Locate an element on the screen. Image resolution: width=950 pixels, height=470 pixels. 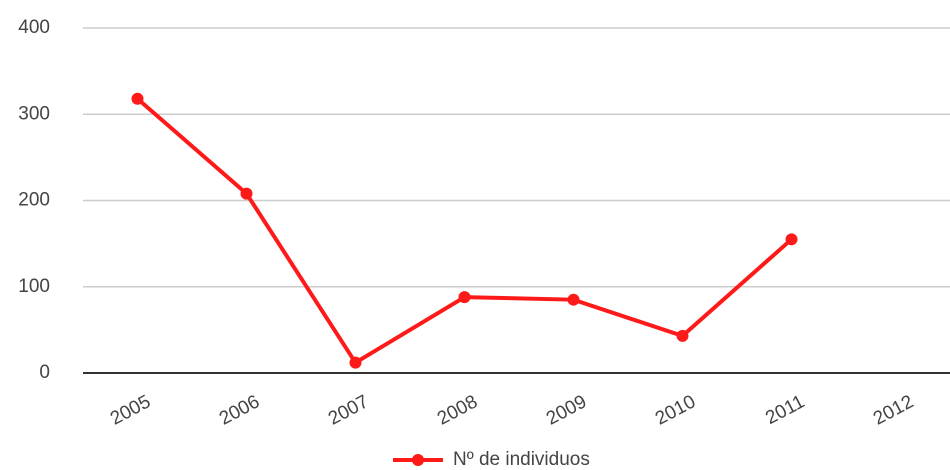
legend-marker is located at coordinates (418, 460).